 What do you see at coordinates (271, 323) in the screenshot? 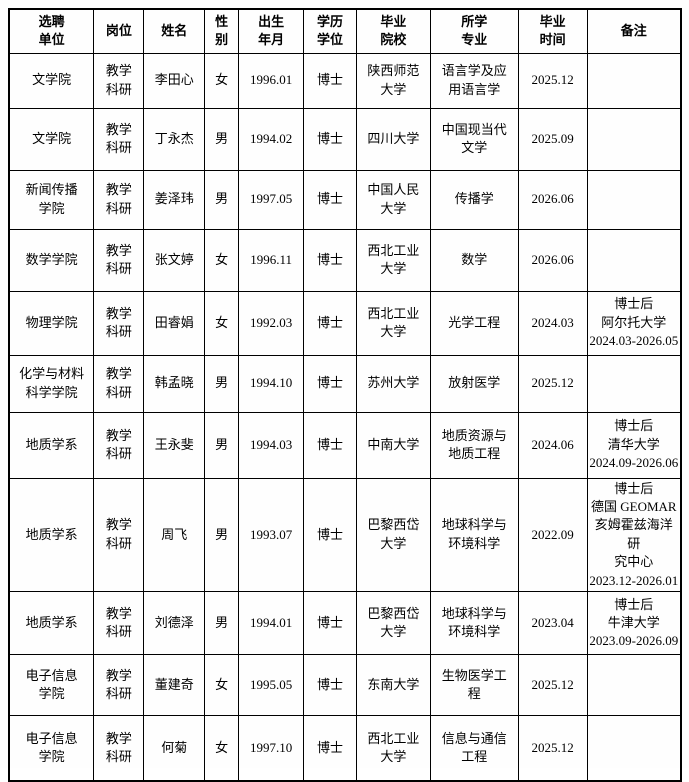
I see `table-cell-birth: 1992.03` at bounding box center [271, 323].